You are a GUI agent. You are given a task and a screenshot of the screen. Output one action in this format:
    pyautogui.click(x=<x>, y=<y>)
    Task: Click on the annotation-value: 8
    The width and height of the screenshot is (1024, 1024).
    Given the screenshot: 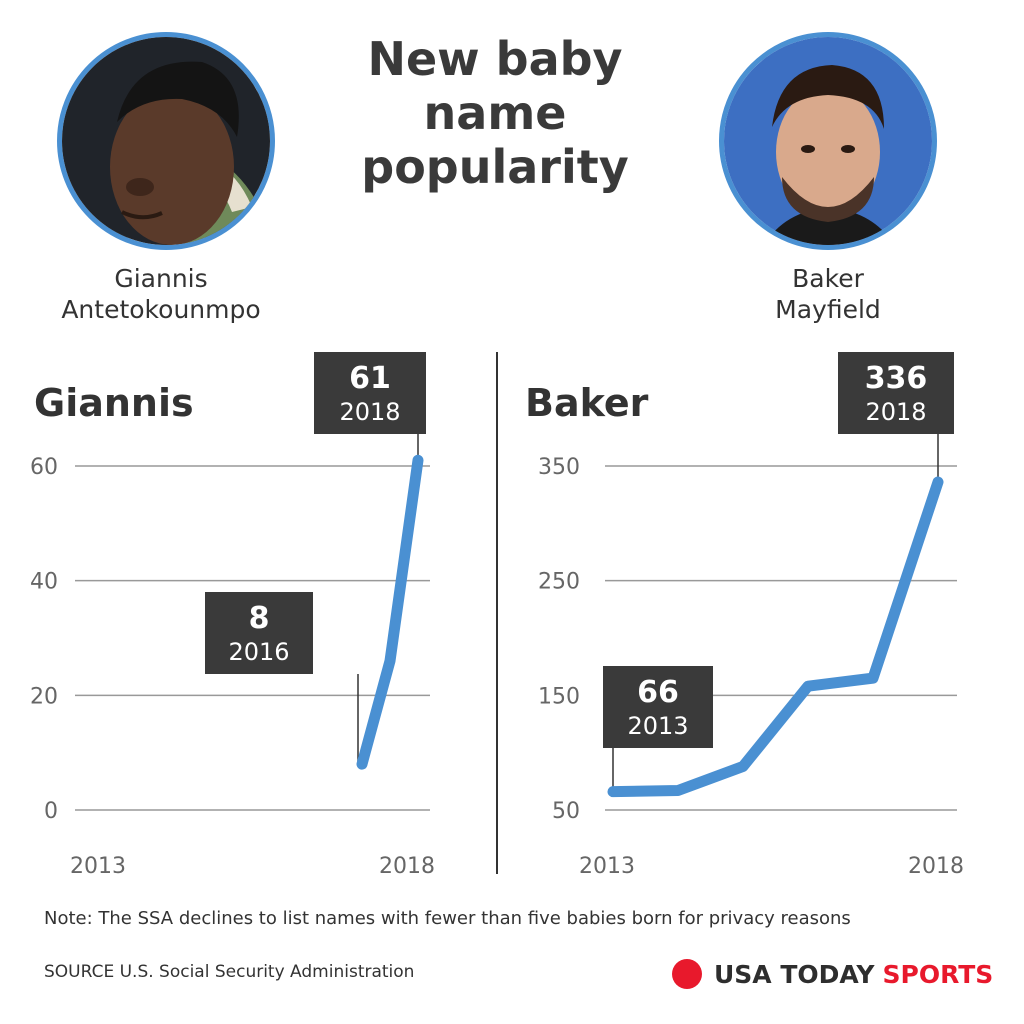 What is the action you would take?
    pyautogui.click(x=259, y=618)
    